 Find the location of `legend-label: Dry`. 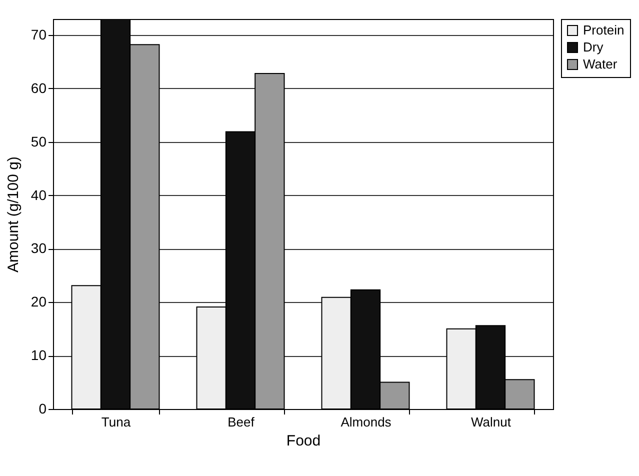

legend-label: Dry is located at coordinates (593, 47).